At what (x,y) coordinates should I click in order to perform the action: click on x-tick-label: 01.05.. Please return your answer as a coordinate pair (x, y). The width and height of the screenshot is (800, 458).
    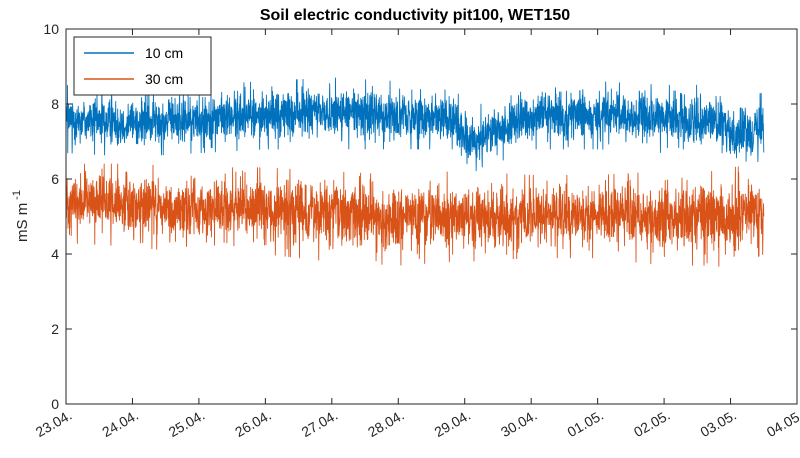
    Looking at the image, I should click on (585, 423).